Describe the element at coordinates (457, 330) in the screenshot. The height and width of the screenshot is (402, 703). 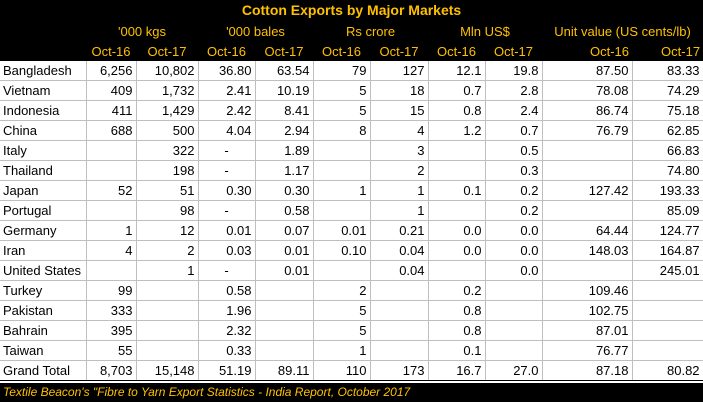
I see `table-cell: 0.8` at that location.